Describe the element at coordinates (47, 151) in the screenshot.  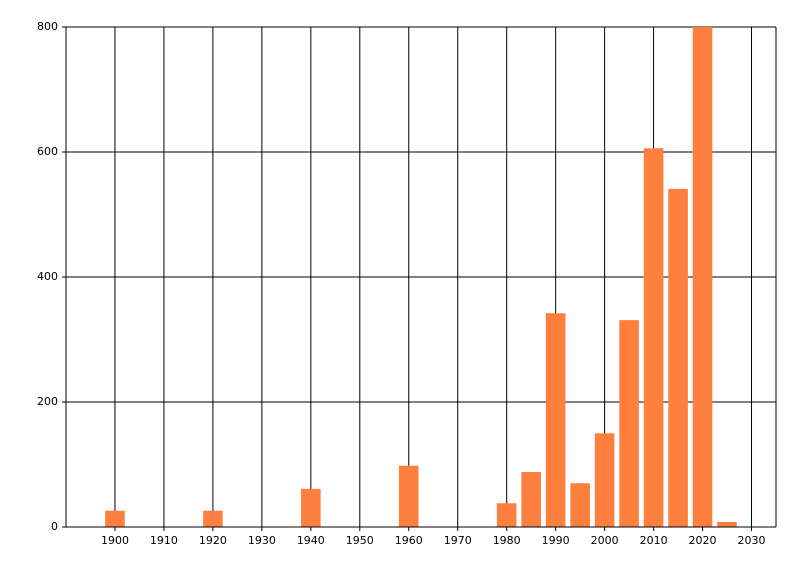
I see `y-tick-label: 600` at that location.